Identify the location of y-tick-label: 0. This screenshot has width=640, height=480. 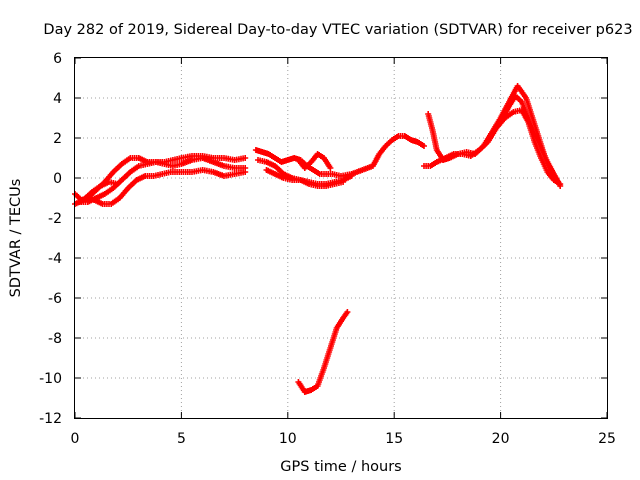
(57, 179).